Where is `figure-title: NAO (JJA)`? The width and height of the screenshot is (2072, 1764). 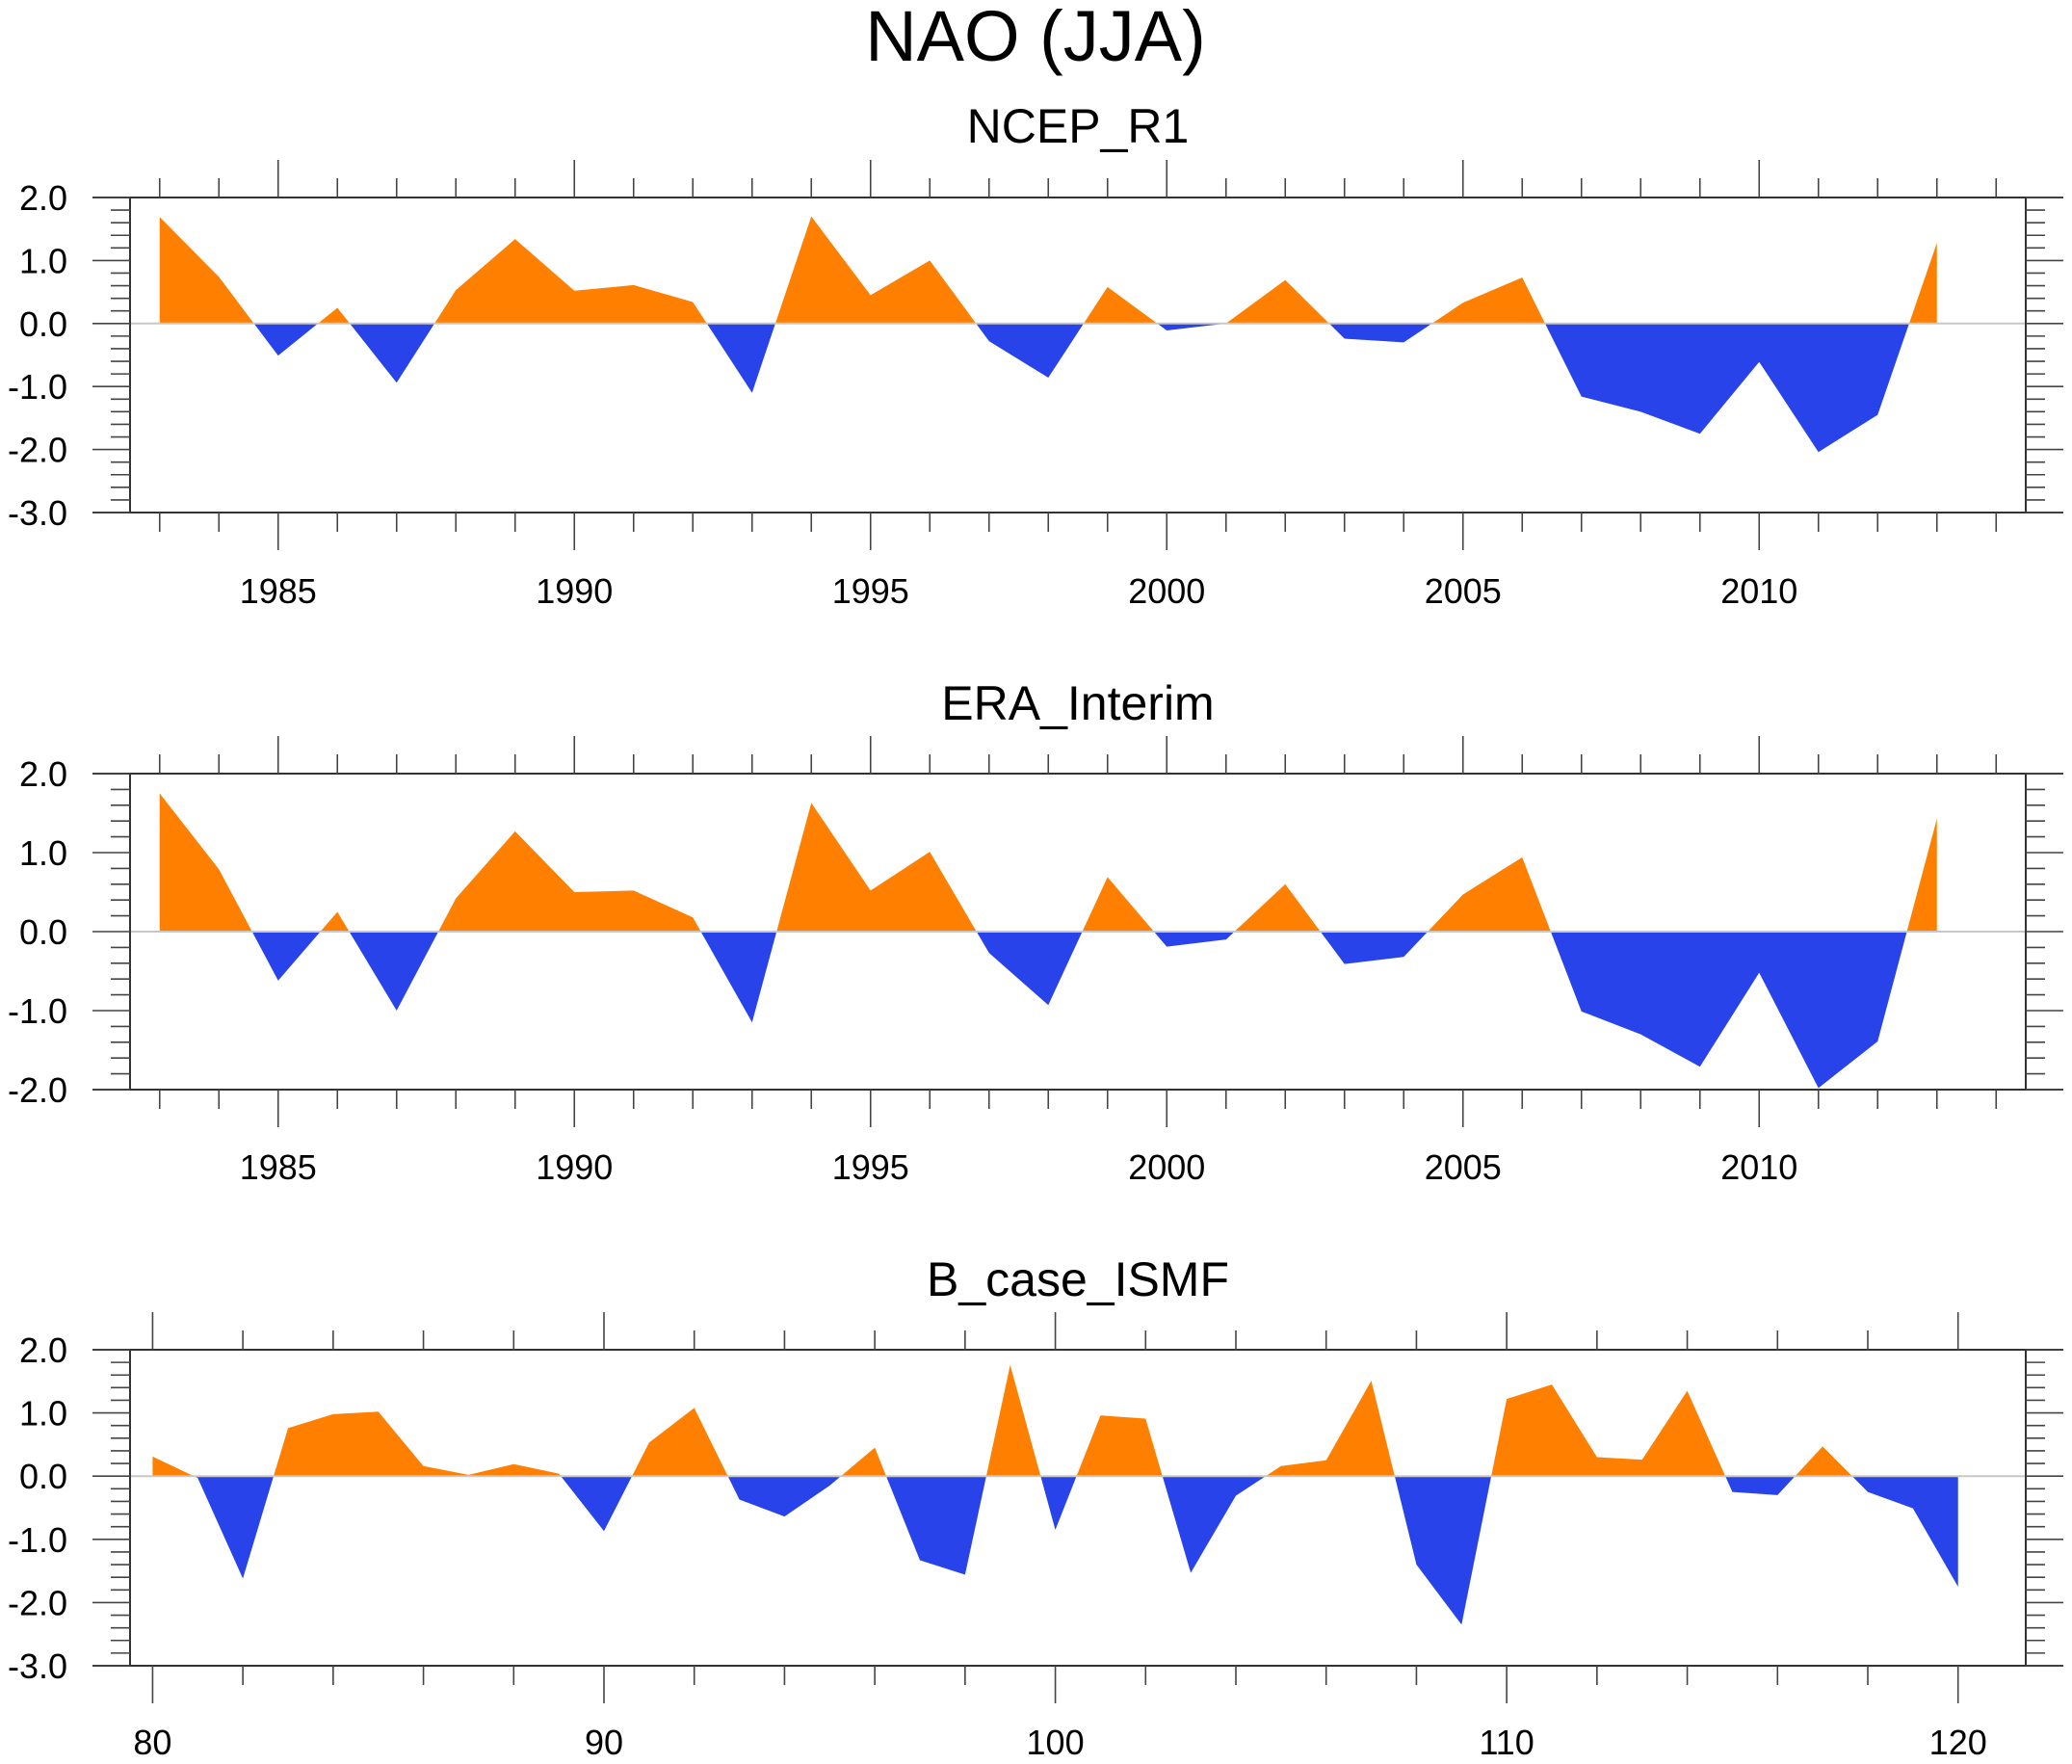 figure-title: NAO (JJA) is located at coordinates (1035, 38).